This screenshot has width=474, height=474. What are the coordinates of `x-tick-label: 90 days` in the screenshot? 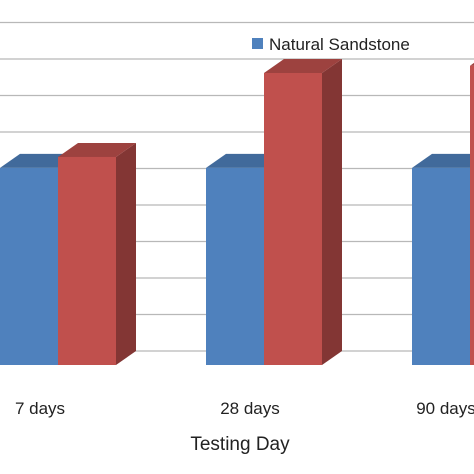 It's located at (445, 408).